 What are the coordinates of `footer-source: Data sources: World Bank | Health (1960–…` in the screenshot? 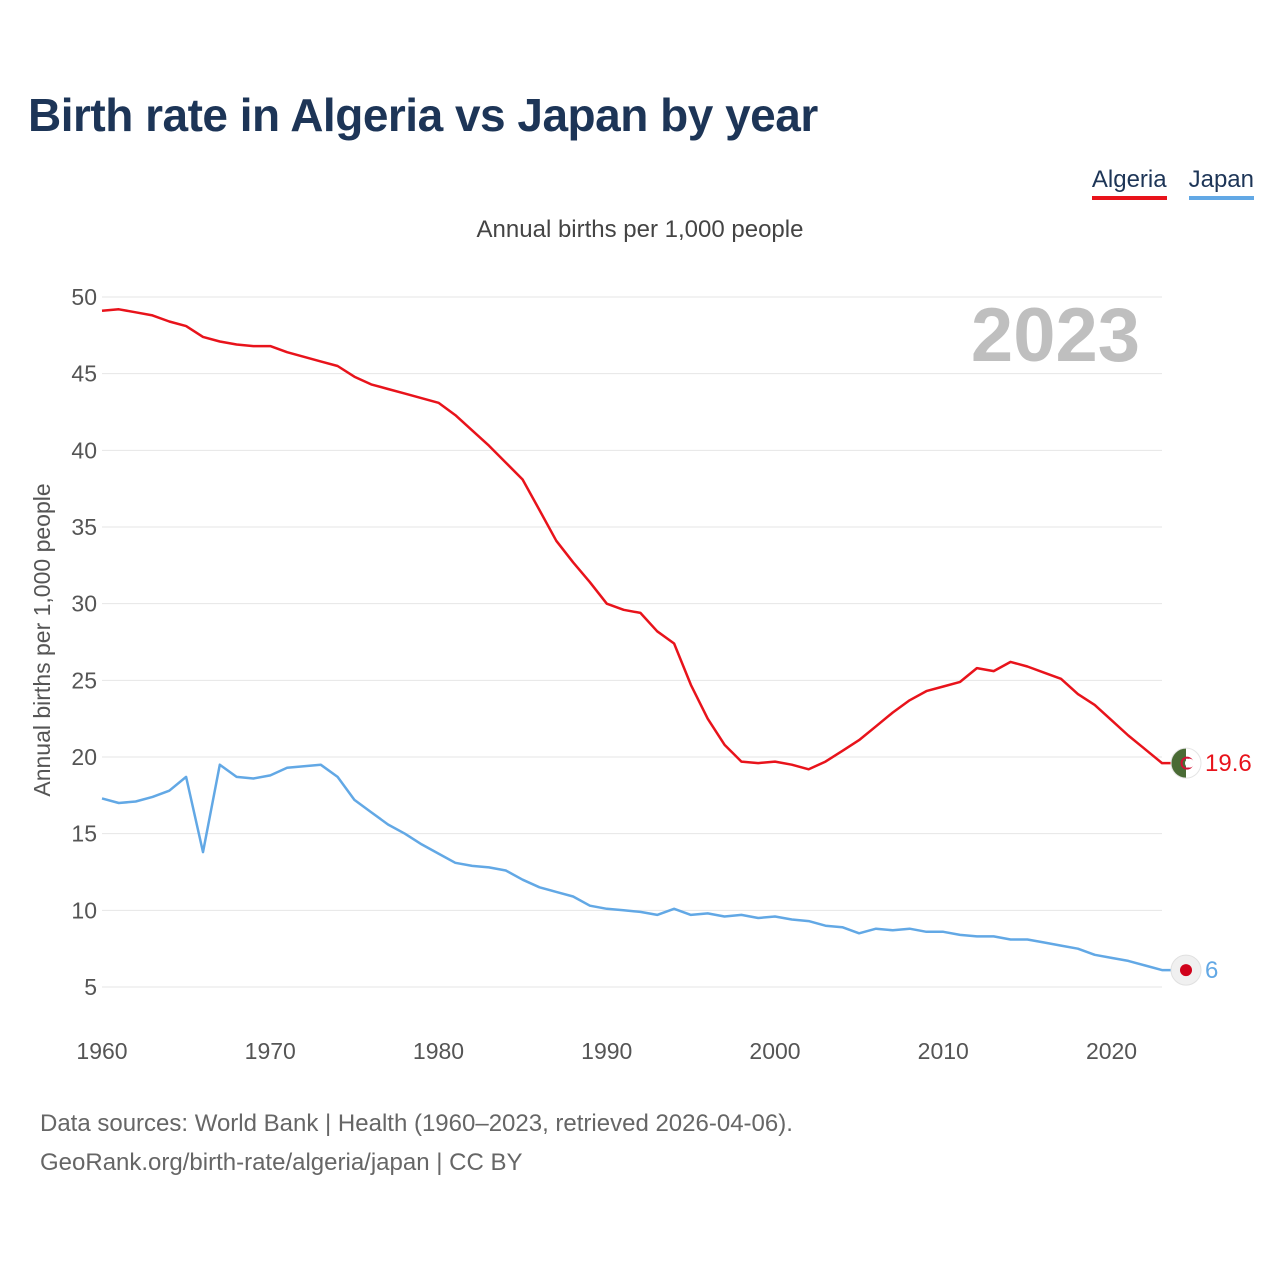 It's located at (416, 1123).